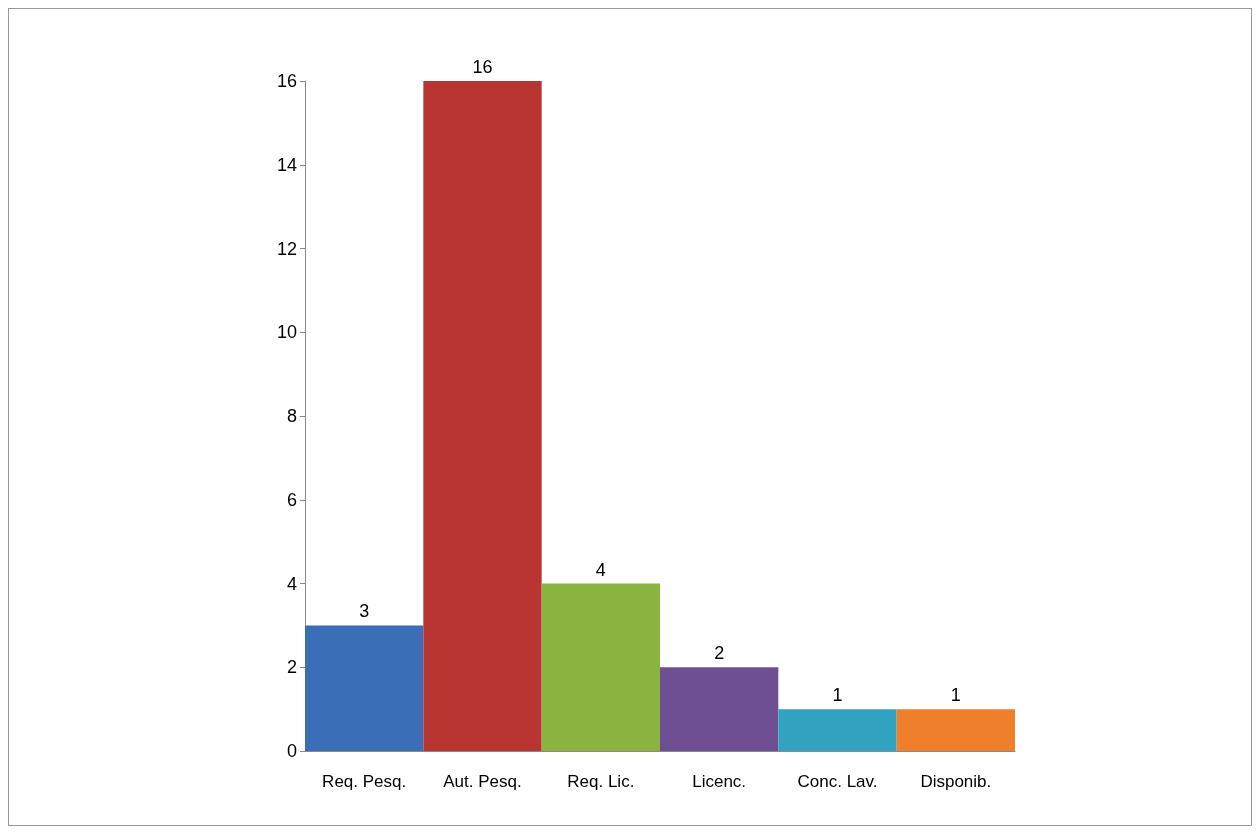 The image size is (1260, 834). What do you see at coordinates (291, 583) in the screenshot?
I see `y-tick-label: 4` at bounding box center [291, 583].